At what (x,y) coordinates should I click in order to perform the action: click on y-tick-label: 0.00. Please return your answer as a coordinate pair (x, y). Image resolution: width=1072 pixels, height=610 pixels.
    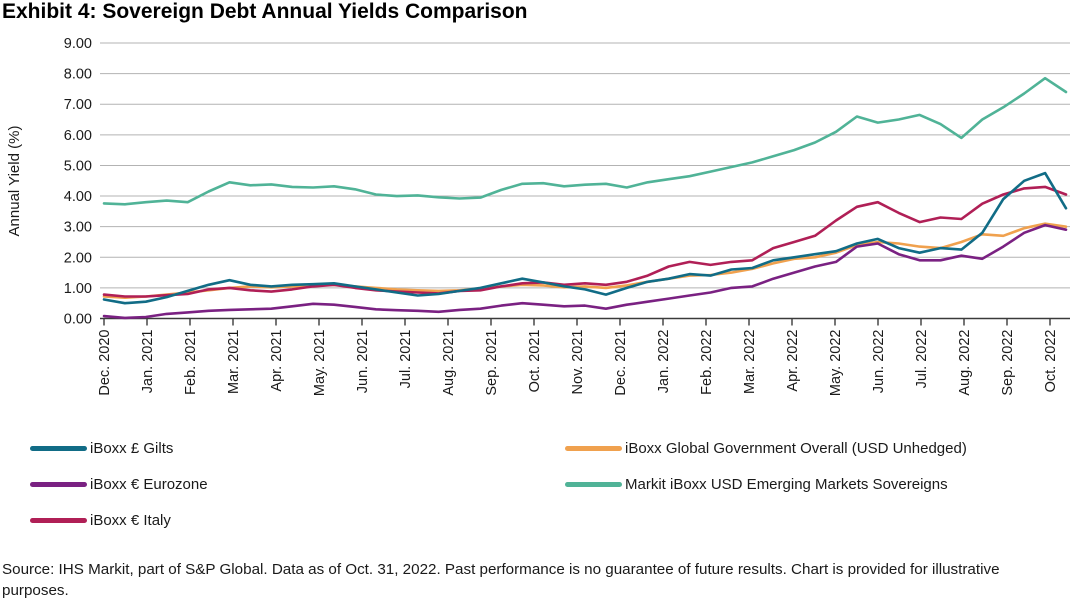
    Looking at the image, I should click on (78, 320).